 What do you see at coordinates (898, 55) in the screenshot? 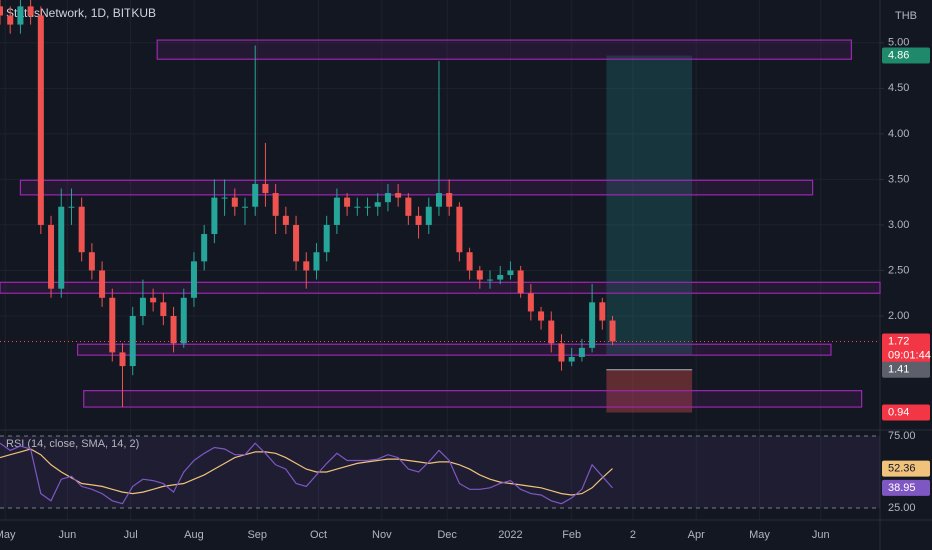
I see `target-label: 4.86` at bounding box center [898, 55].